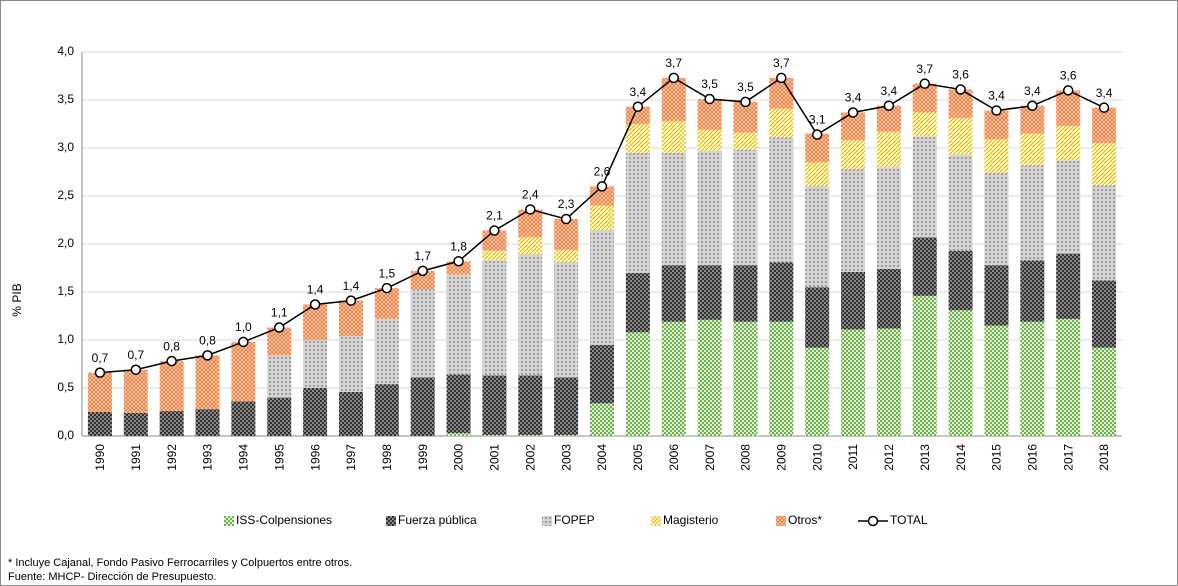 This screenshot has height=586, width=1178. Describe the element at coordinates (574, 520) in the screenshot. I see `legend-label: FOPEP` at that location.